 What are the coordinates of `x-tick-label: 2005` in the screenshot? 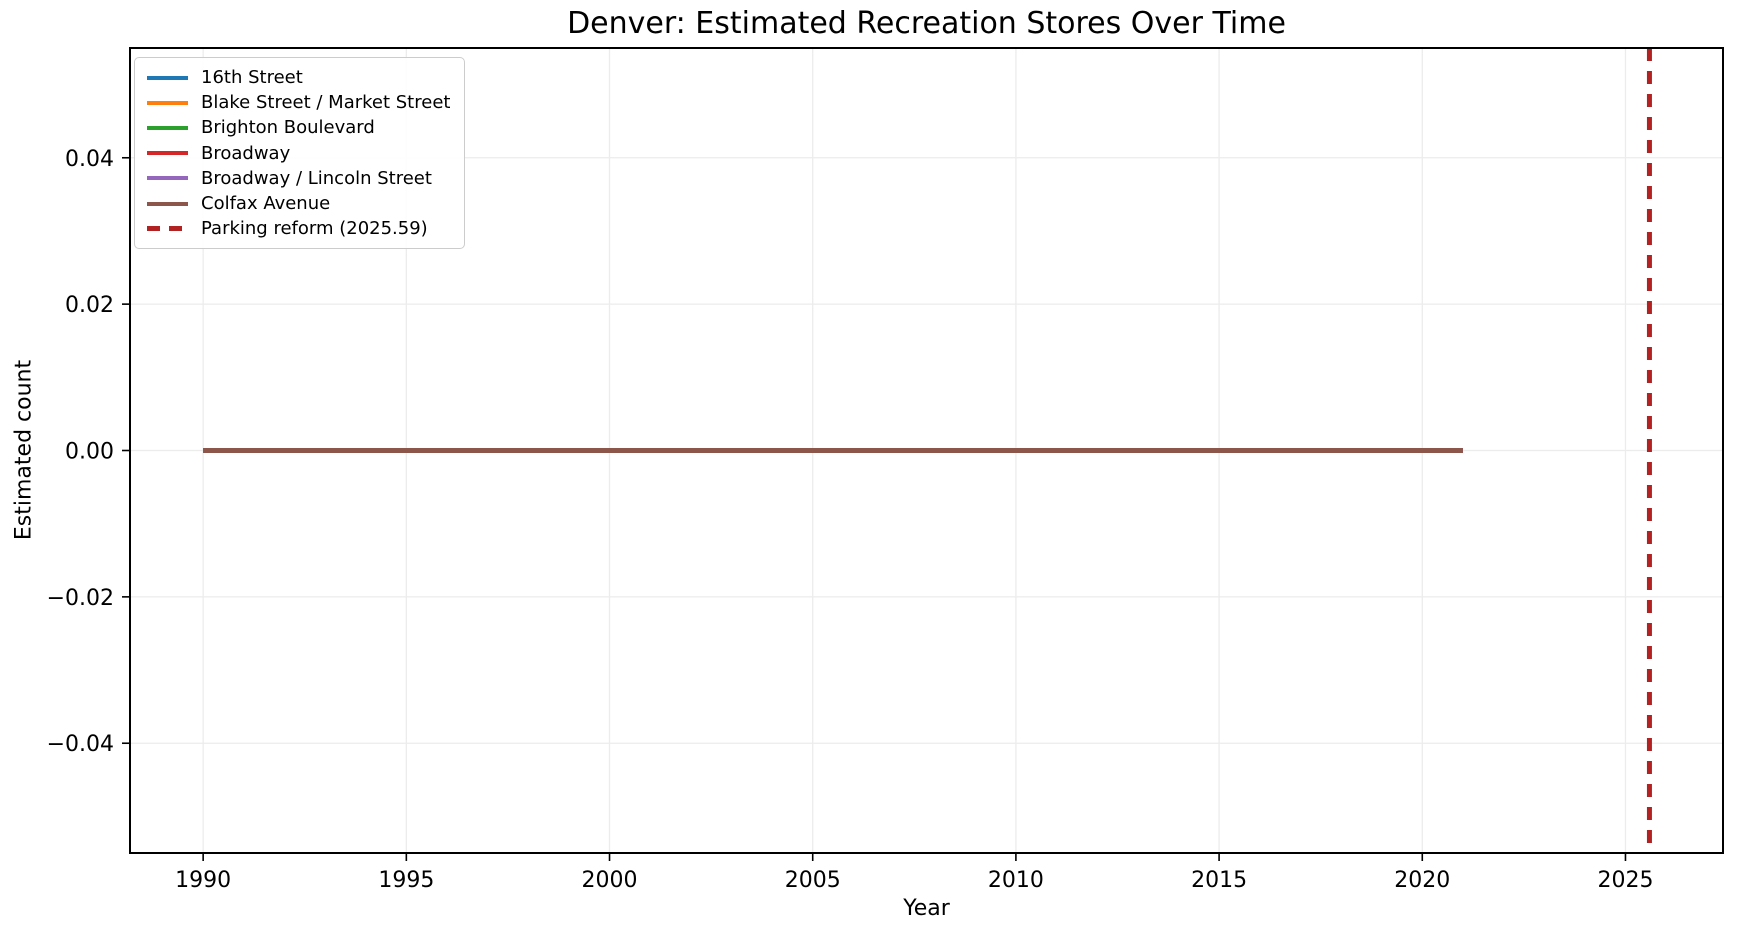 It's located at (813, 880).